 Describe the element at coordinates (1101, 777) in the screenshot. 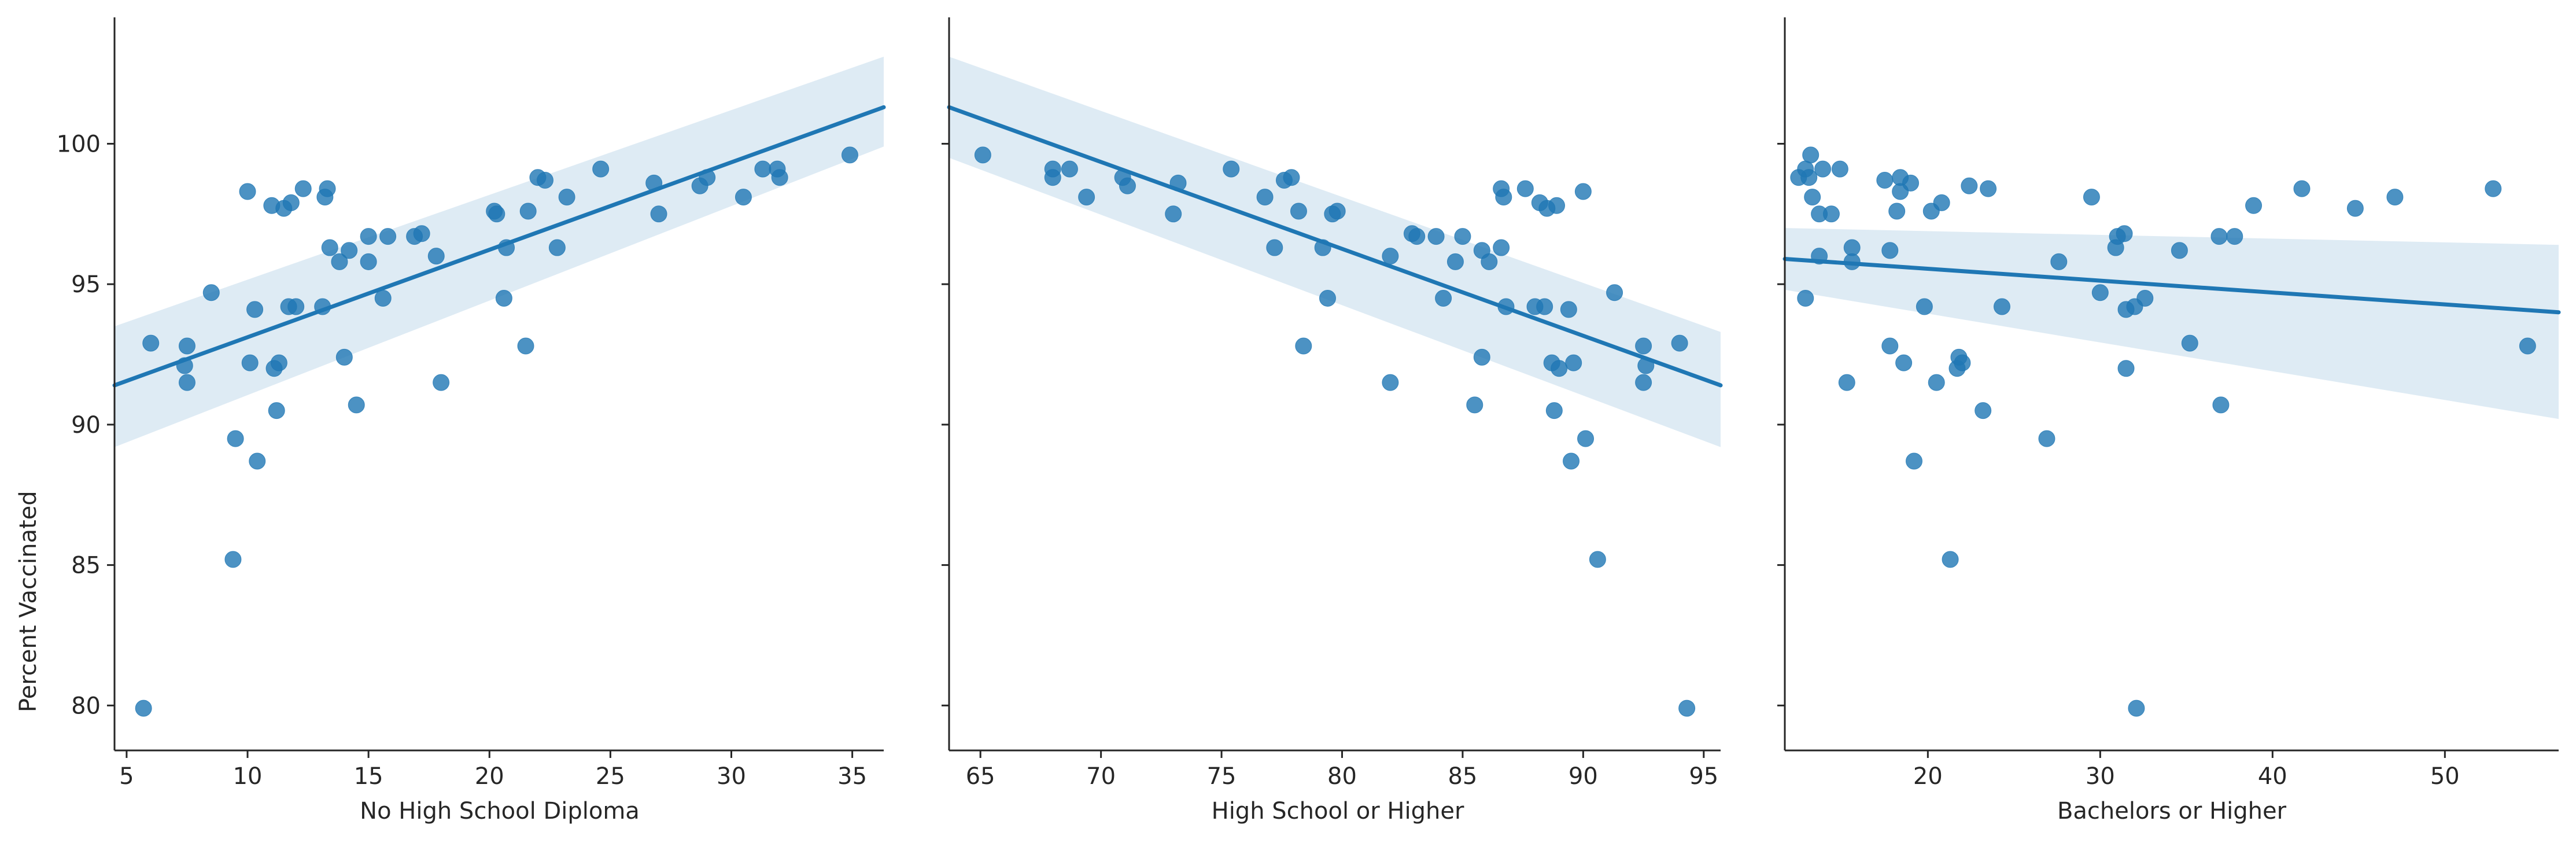

I see `x-tick-label: 70` at that location.